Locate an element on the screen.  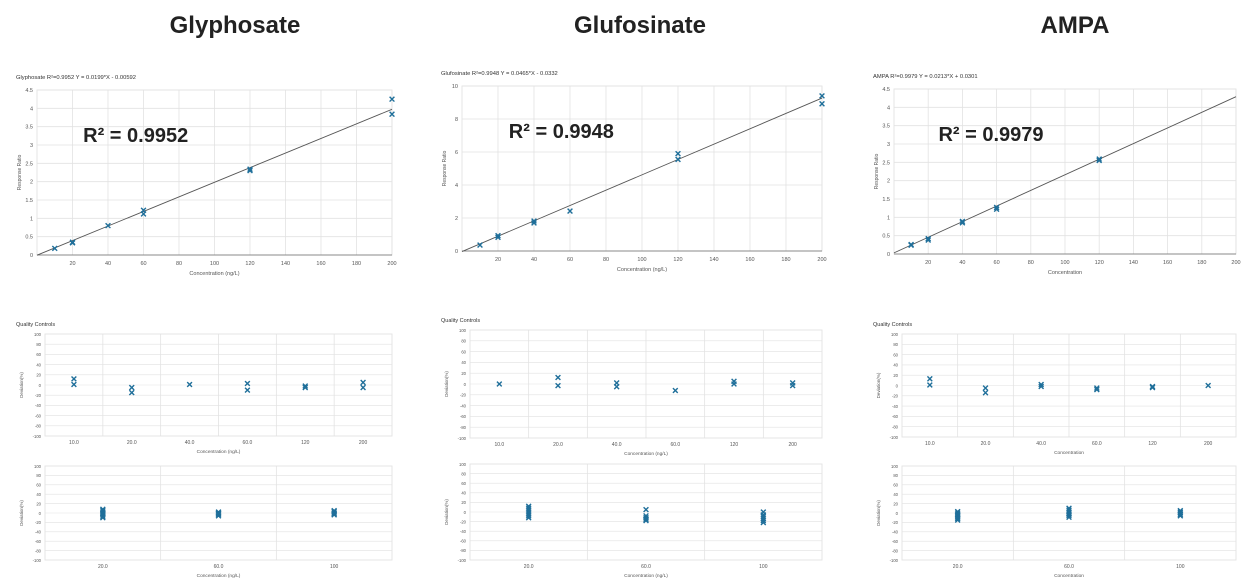
x-tick-label: 20 is located at coordinates (498, 260).